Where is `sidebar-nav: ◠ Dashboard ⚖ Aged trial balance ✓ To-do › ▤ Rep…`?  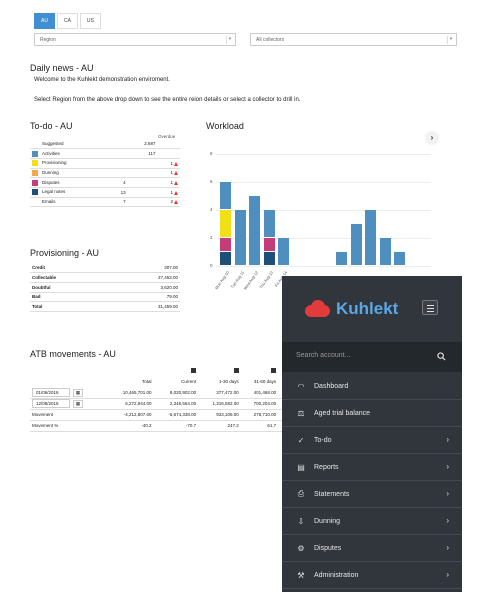
sidebar-nav: ◠ Dashboard ⚖ Aged trial balance ✓ To-do › ▤ Rep… is located at coordinates (372, 481).